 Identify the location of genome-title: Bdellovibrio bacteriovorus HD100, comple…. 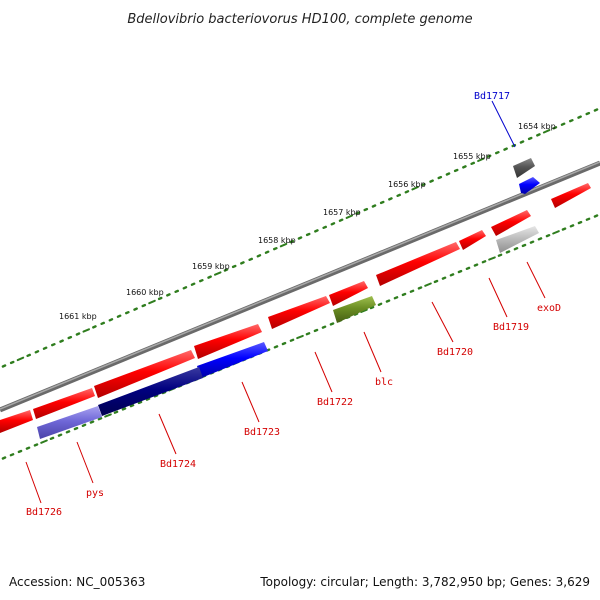
(299, 19).